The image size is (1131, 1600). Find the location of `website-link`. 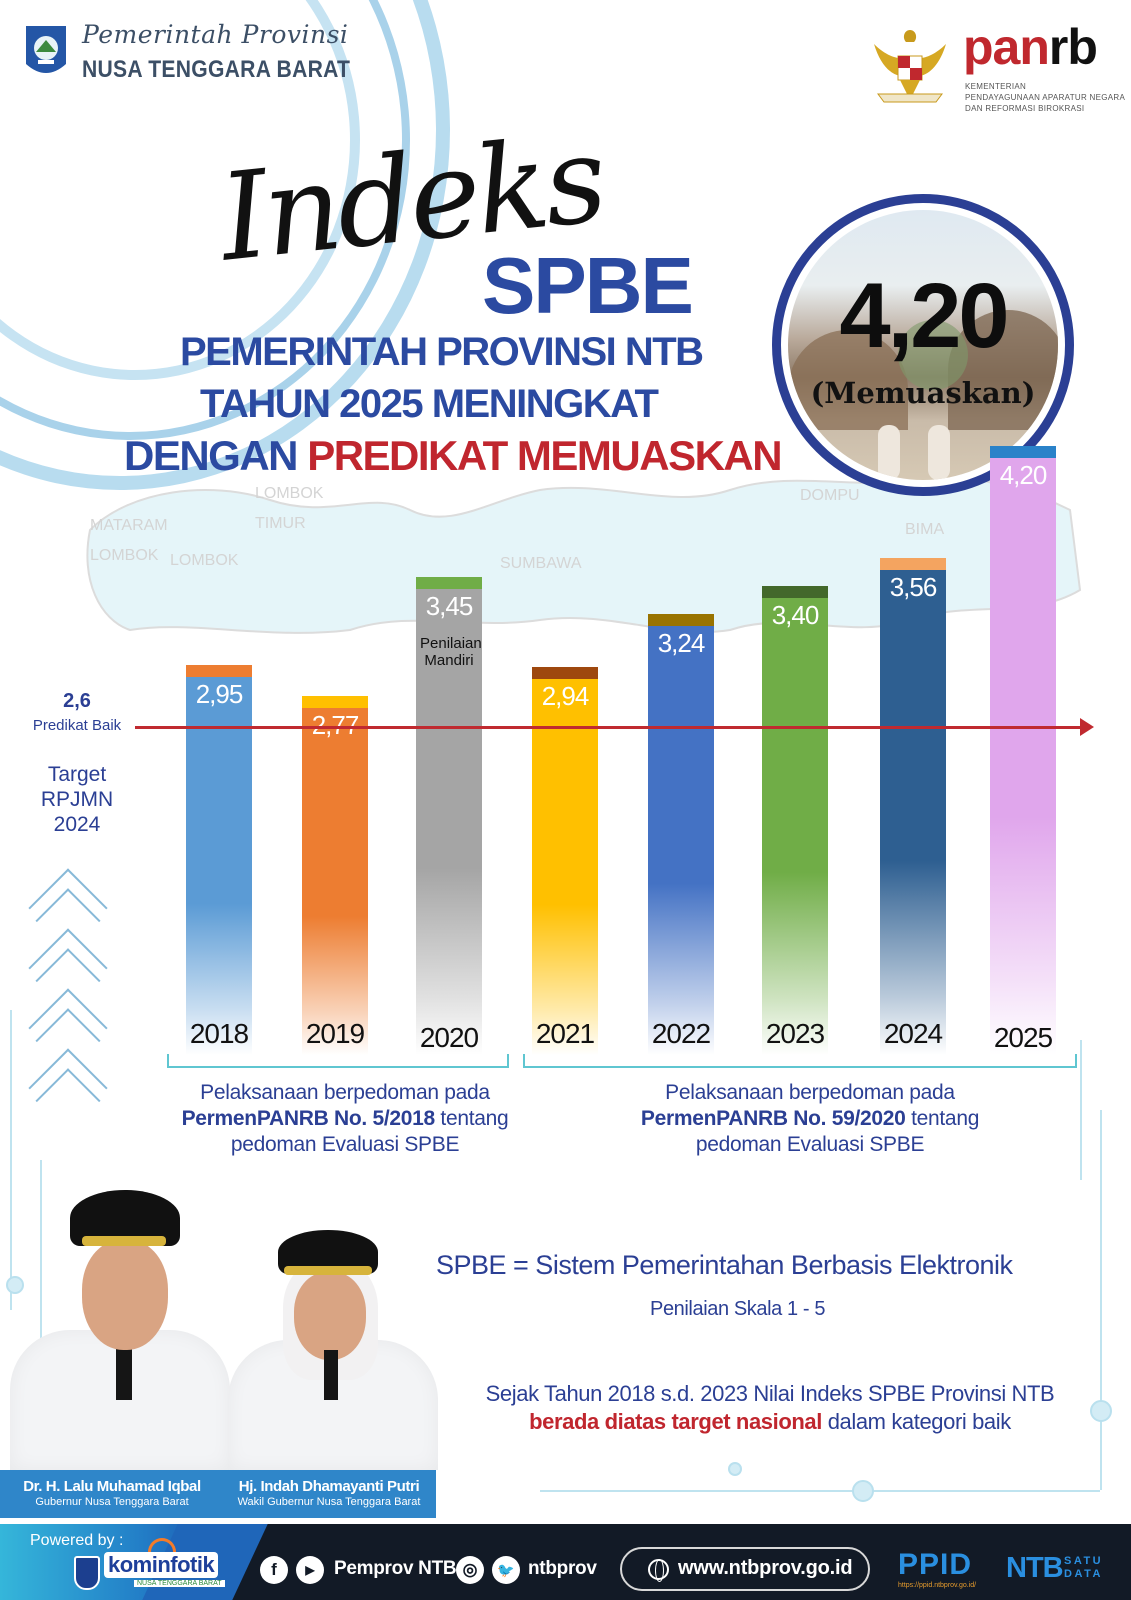

website-link is located at coordinates (745, 1569).